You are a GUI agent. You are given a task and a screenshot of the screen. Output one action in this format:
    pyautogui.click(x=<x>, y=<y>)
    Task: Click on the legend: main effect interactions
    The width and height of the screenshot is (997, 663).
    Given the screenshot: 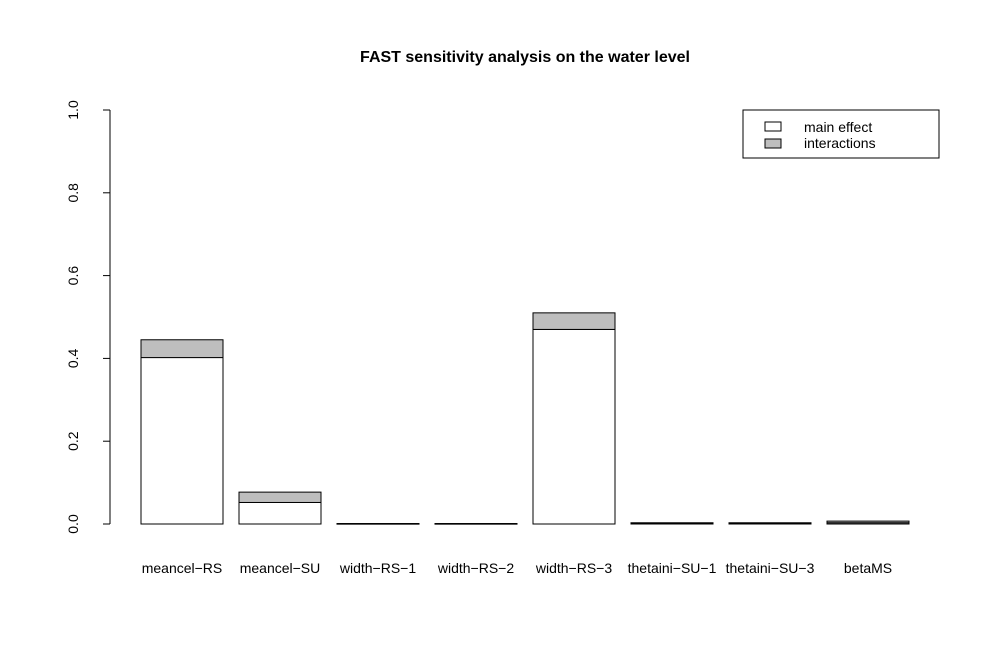 What is the action you would take?
    pyautogui.click(x=841, y=134)
    